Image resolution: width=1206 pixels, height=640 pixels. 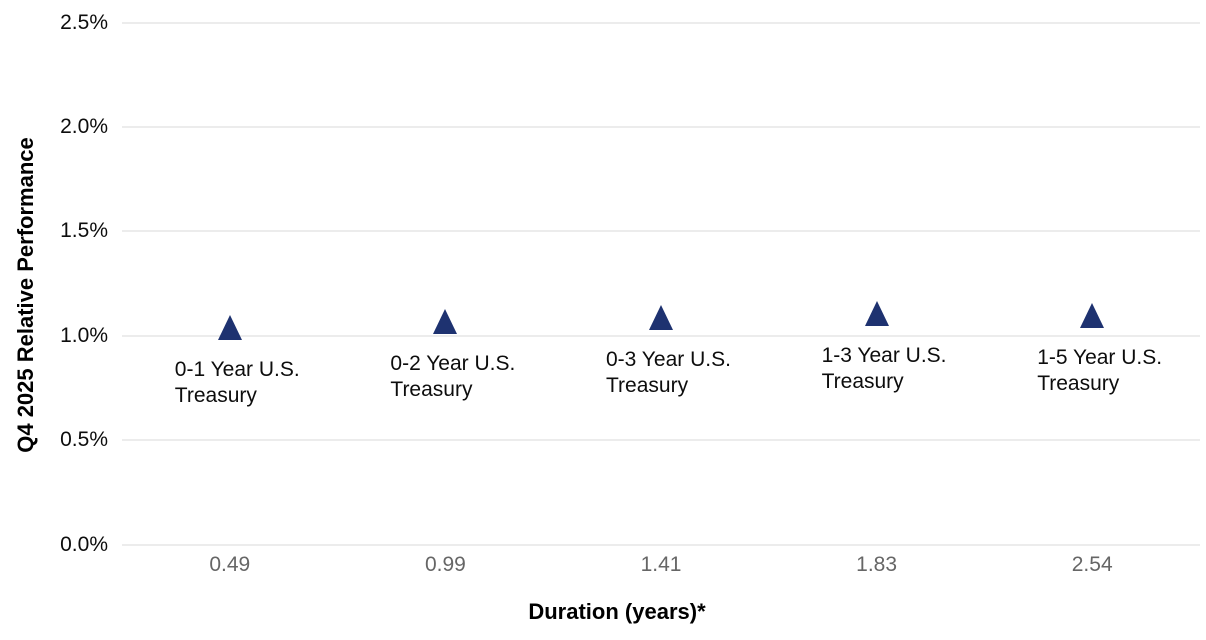 I want to click on x-axis-title: Duration (years)*, so click(x=617, y=611).